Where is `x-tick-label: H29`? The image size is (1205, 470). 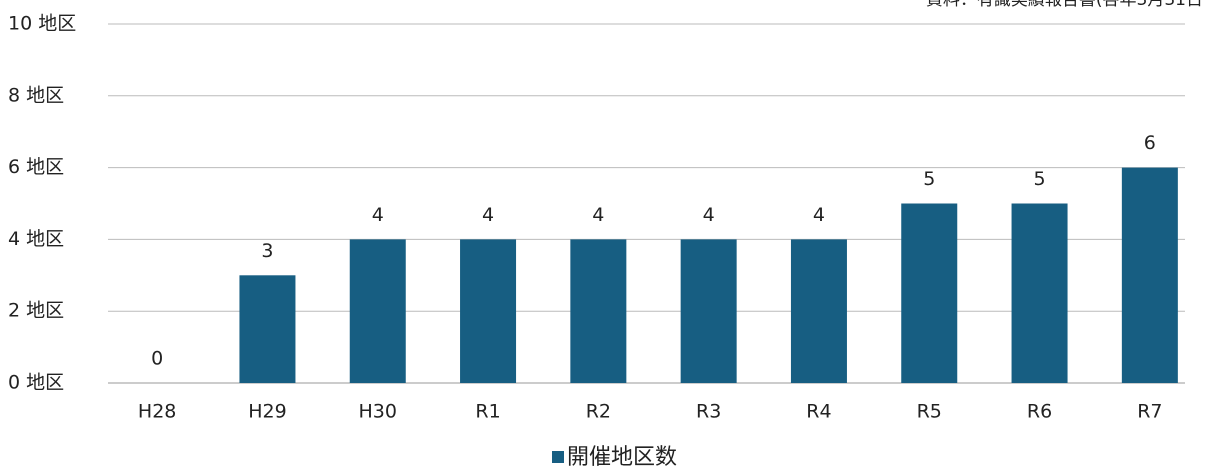 x-tick-label: H29 is located at coordinates (267, 412).